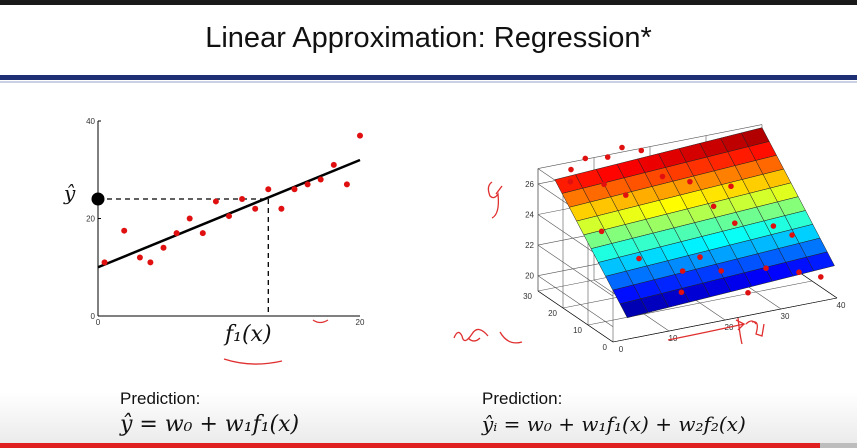 The width and height of the screenshot is (857, 448). What do you see at coordinates (98, 199) in the screenshot?
I see `prediction-point` at bounding box center [98, 199].